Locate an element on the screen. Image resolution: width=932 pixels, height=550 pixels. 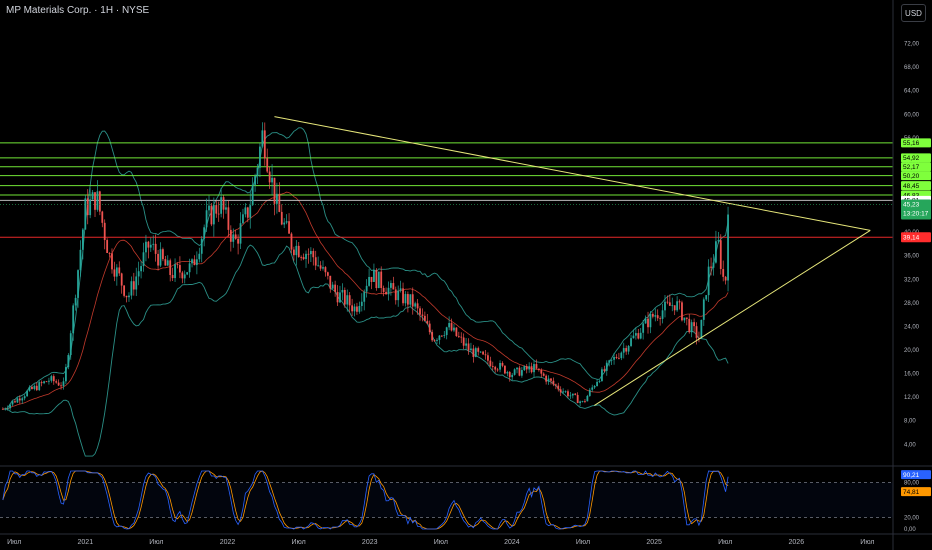
current-price-bg is located at coordinates (916, 209).